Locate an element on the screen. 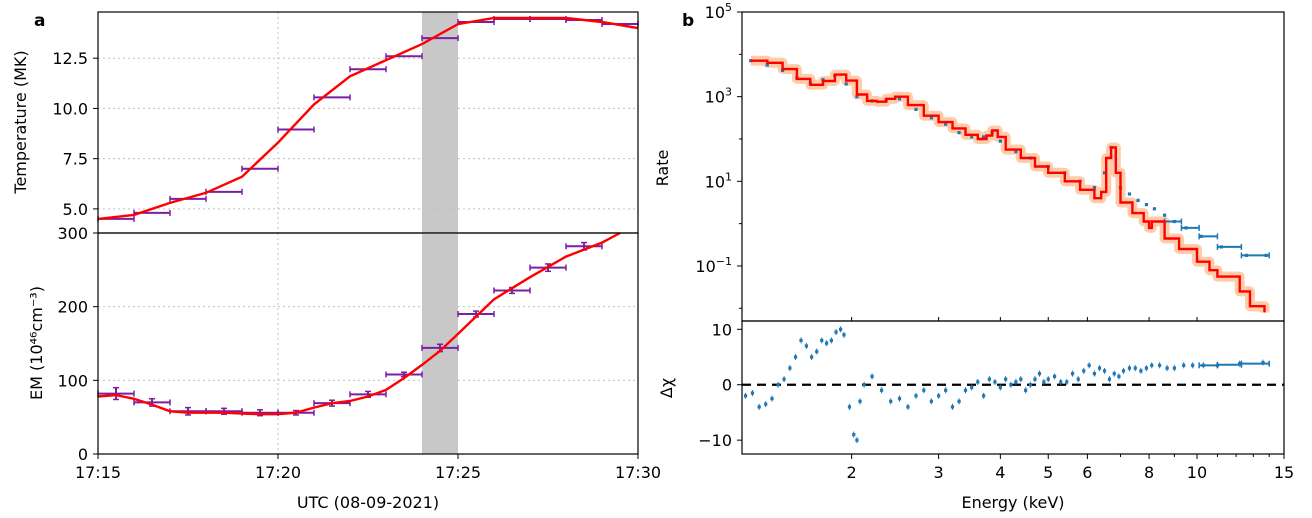 This screenshot has height=518, width=1312. ytick-label: 7.5 is located at coordinates (75, 159).